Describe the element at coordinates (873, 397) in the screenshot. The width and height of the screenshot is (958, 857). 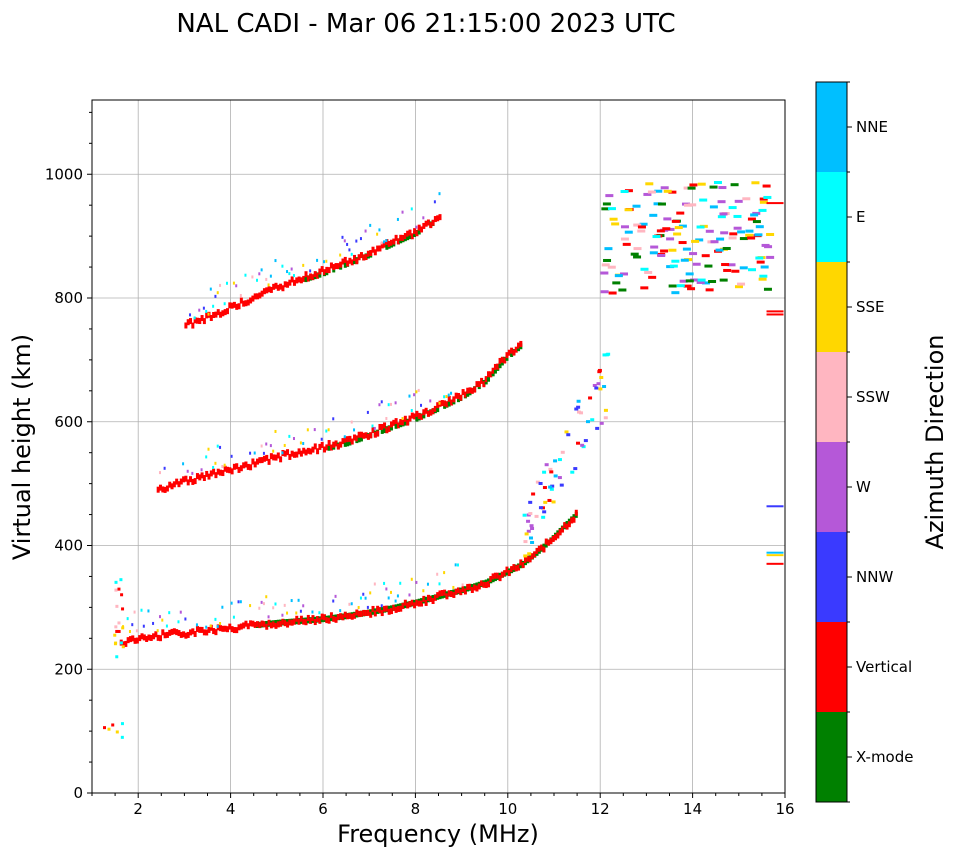
I see `colorbar-label-ssw: SSW` at that location.